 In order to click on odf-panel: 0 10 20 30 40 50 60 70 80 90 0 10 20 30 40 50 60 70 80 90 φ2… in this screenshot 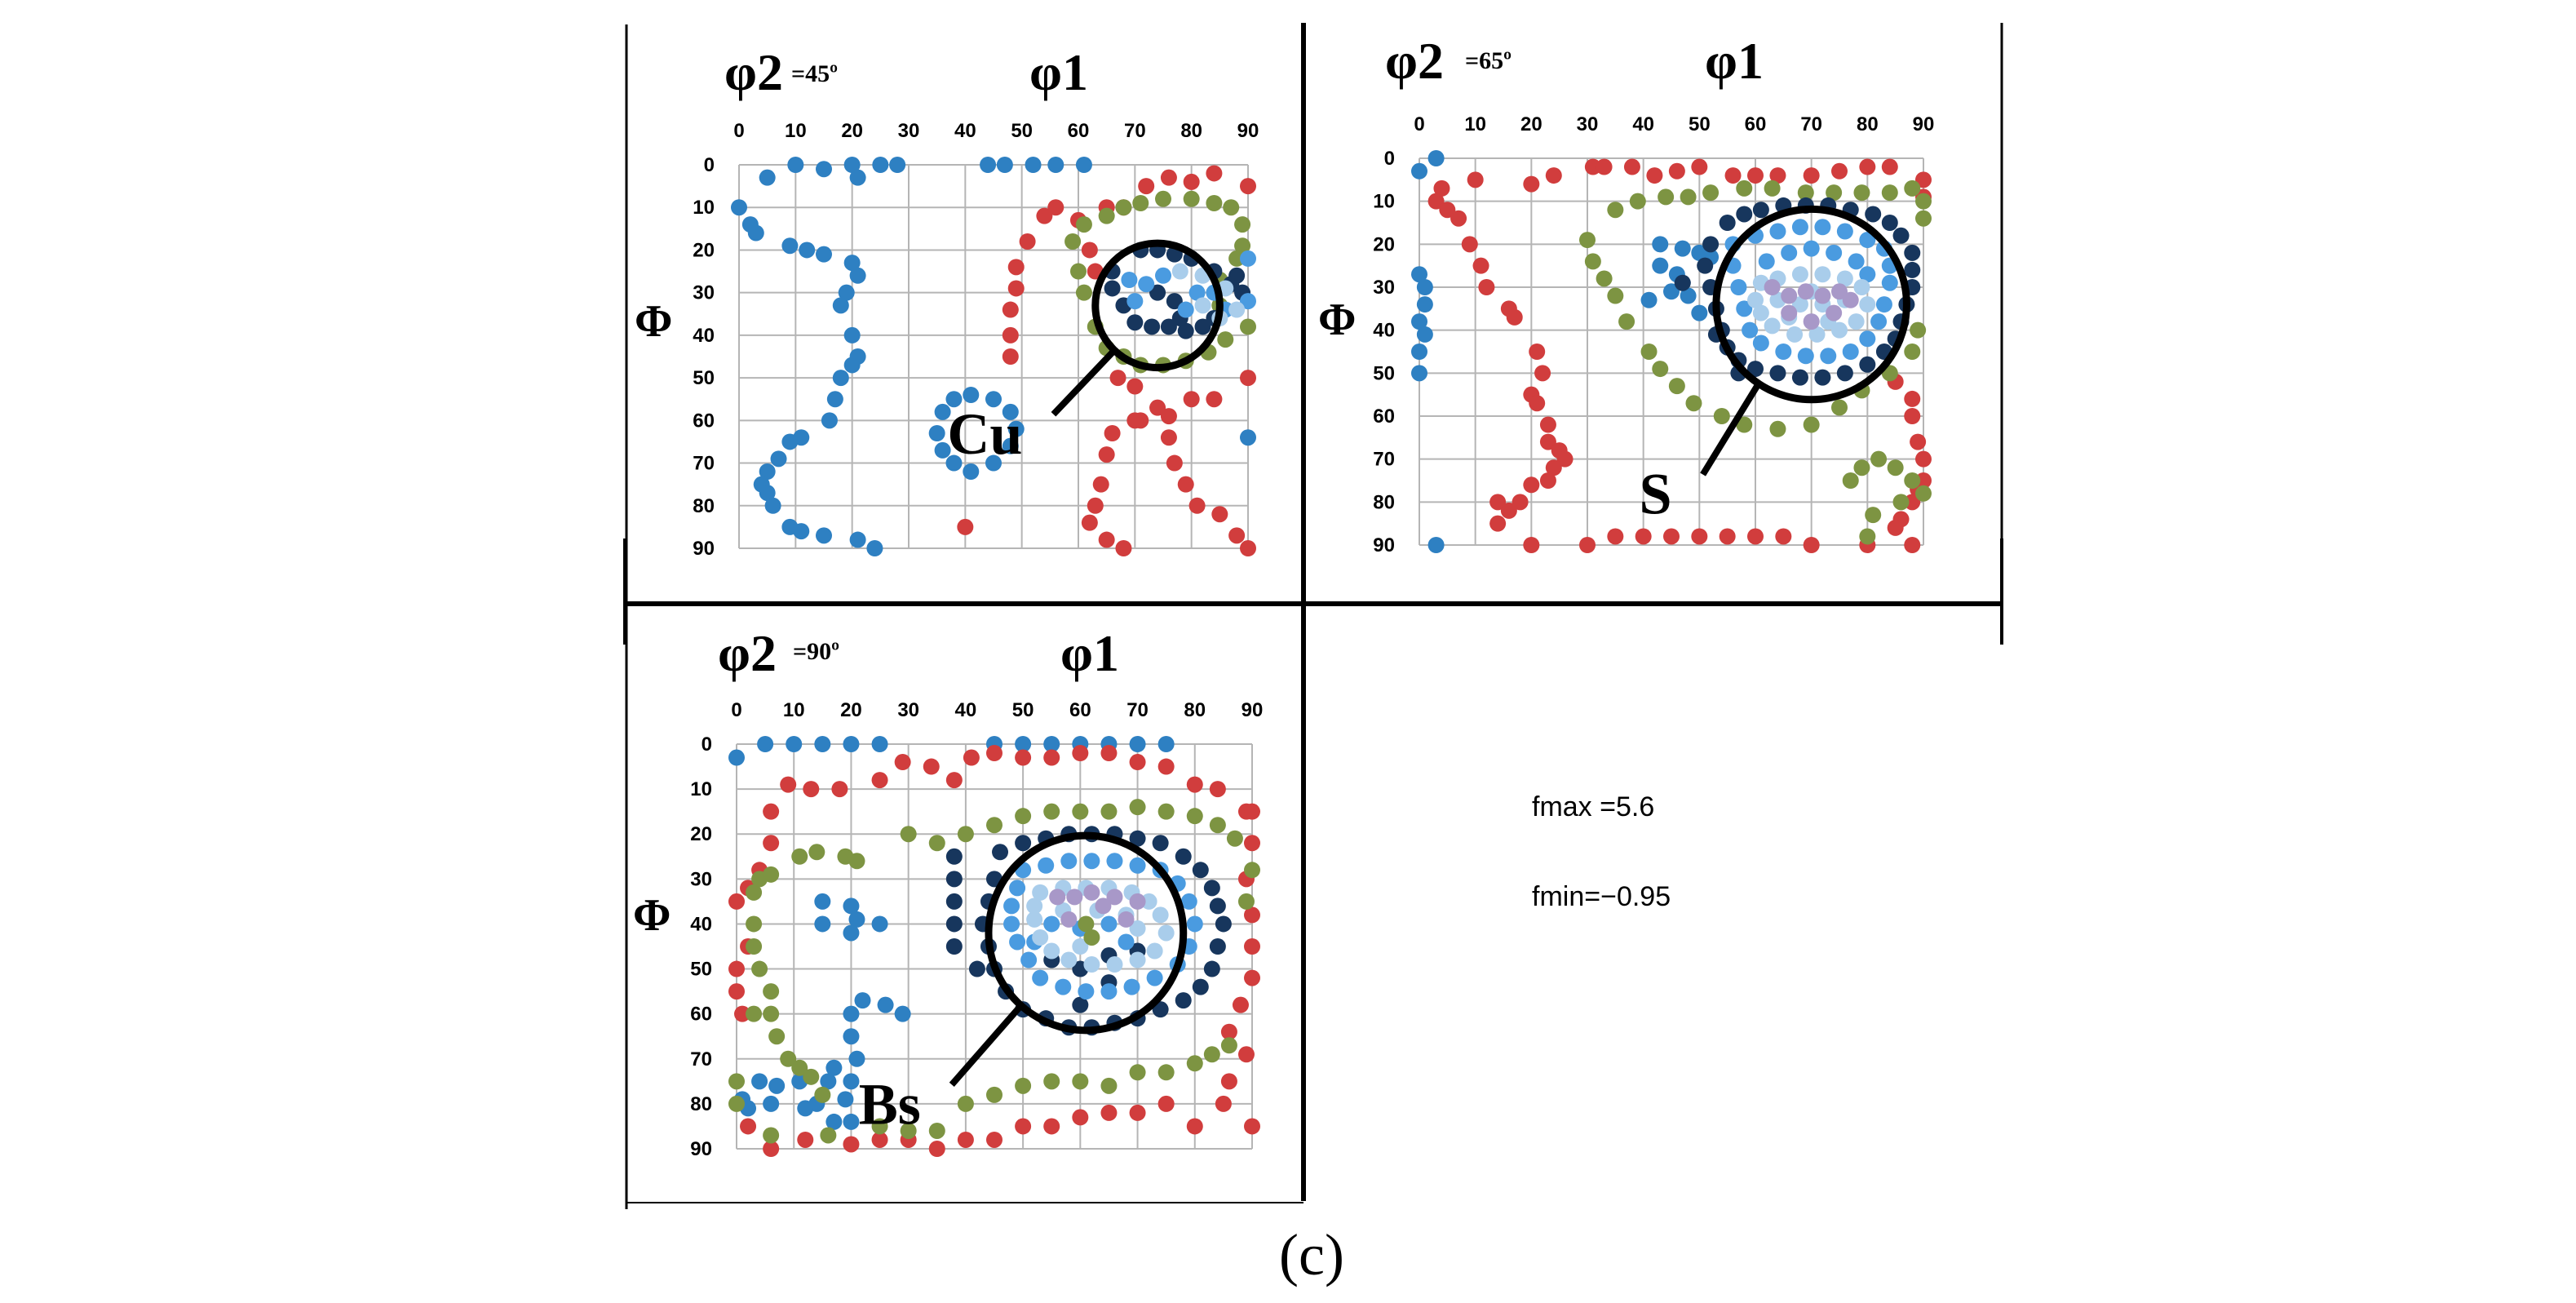, I will do `click(948, 892)`.